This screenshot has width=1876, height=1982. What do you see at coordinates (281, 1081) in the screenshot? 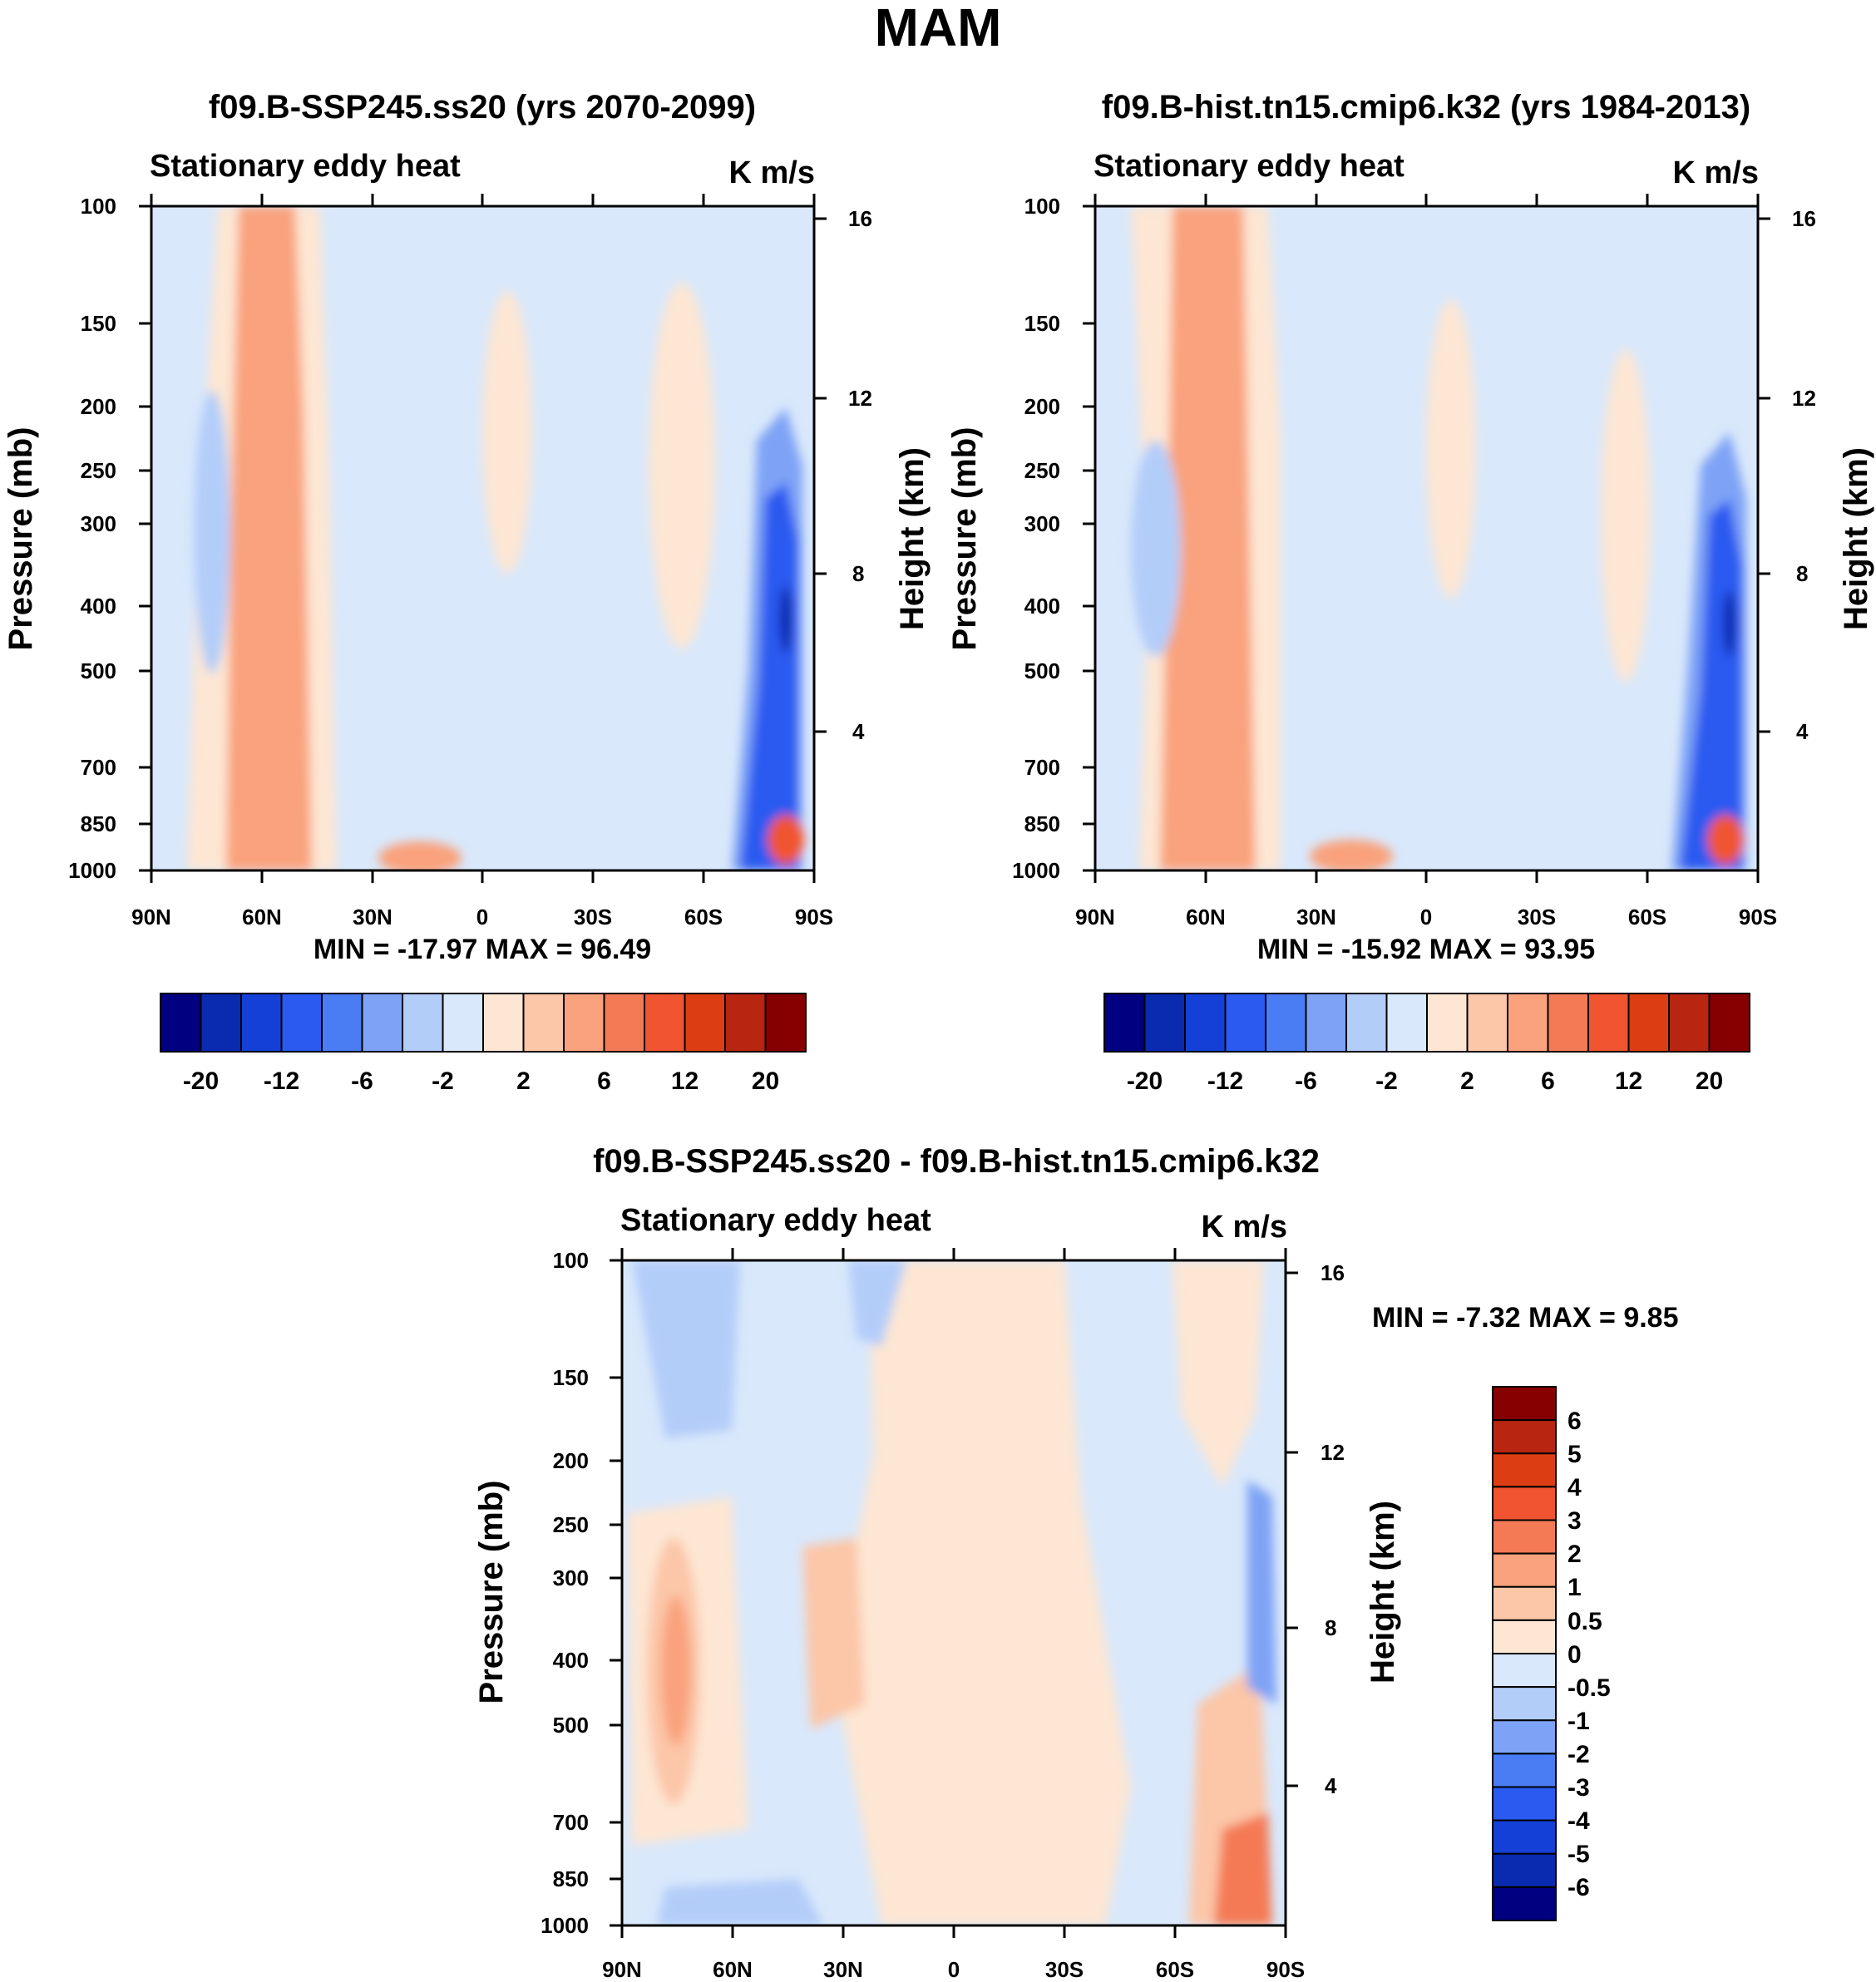
I see `colorbar-label: -12` at bounding box center [281, 1081].